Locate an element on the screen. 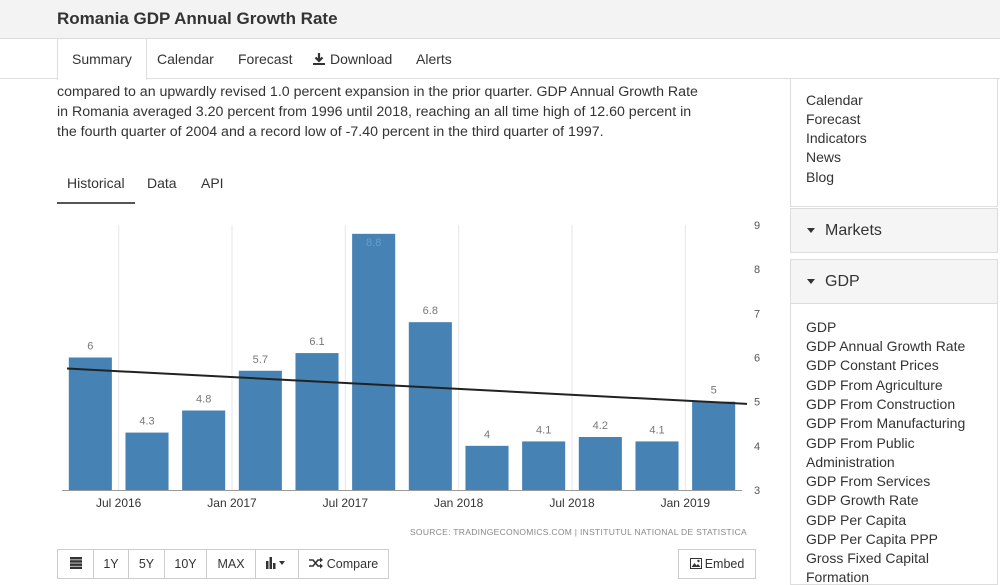 This screenshot has width=1000, height=585. y-tick-label: 3 is located at coordinates (757, 491).